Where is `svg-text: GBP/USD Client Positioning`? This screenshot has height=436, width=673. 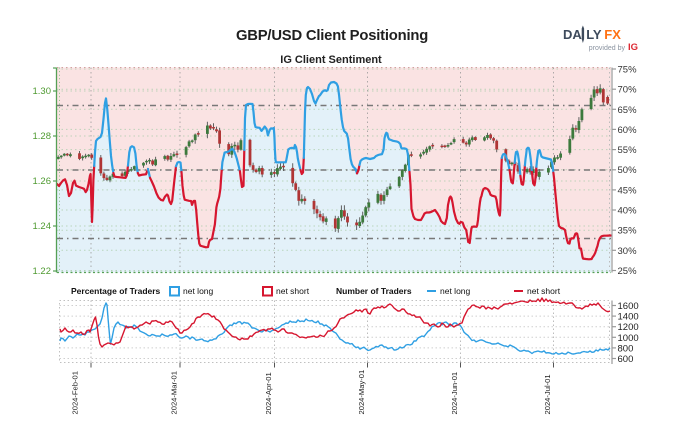
svg-text: GBP/USD Client Positioning is located at coordinates (332, 36).